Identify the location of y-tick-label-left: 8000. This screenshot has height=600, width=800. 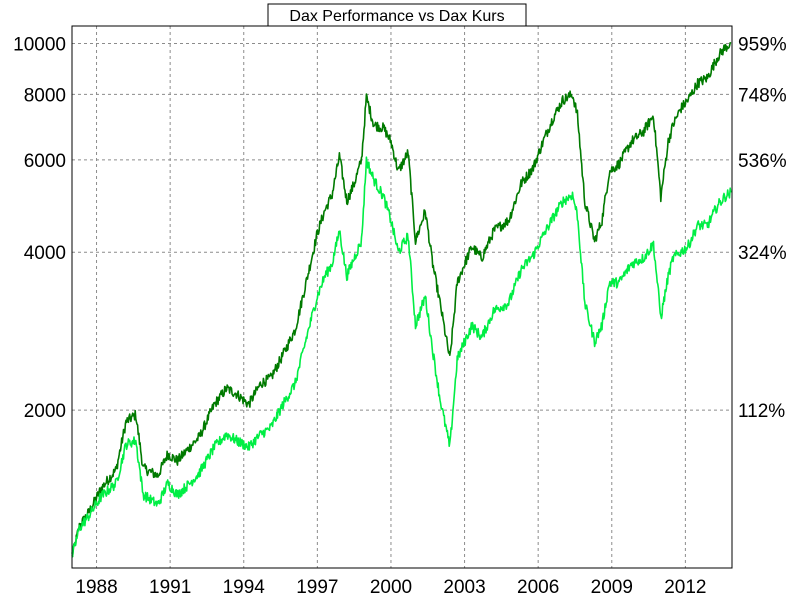
(45, 95).